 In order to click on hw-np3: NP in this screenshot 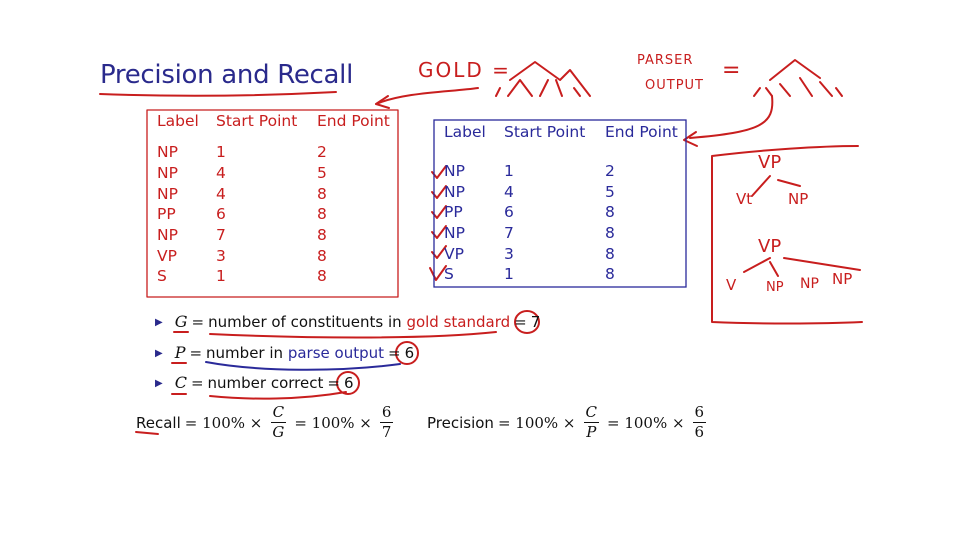, I will do `click(809, 284)`.